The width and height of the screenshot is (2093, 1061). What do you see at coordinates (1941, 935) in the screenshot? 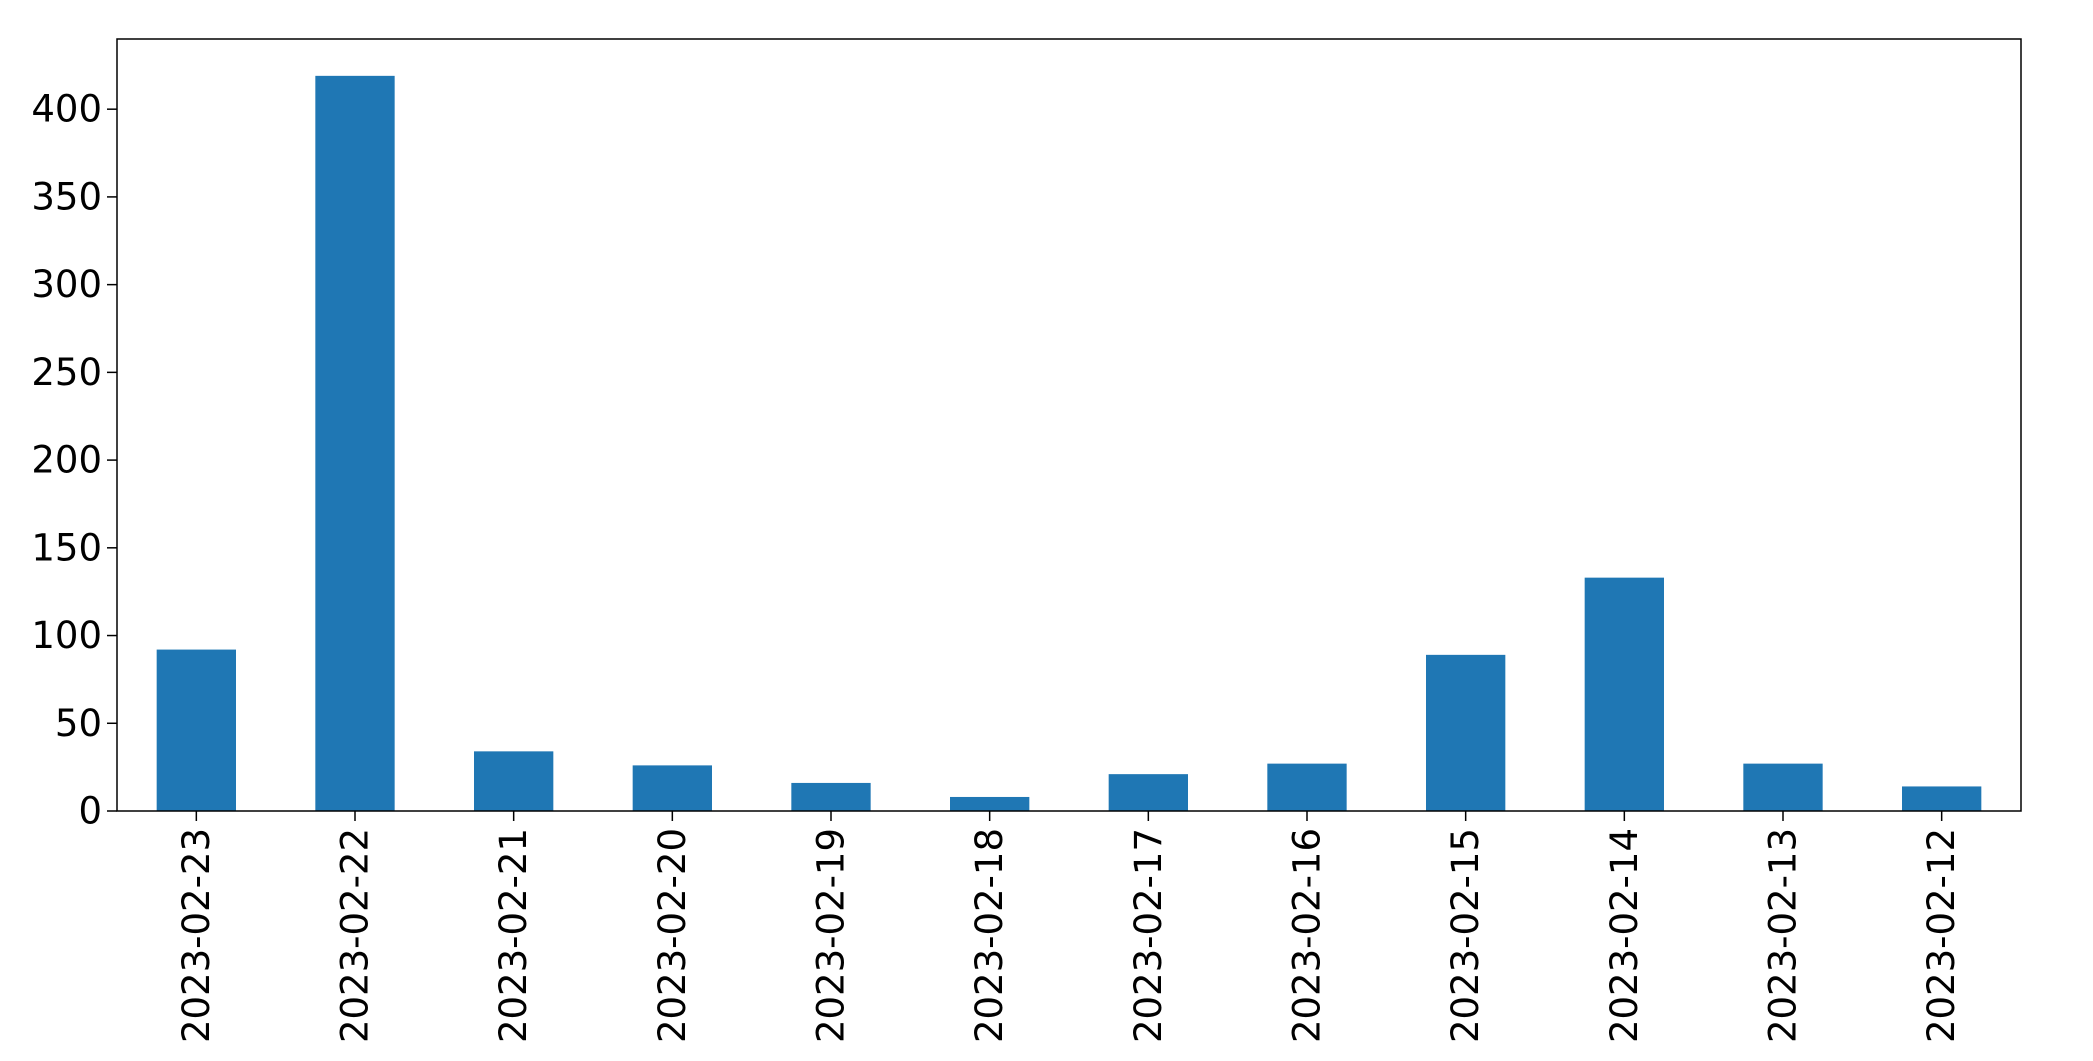
I see `x-tick-label: 2023-02-12` at bounding box center [1941, 935].